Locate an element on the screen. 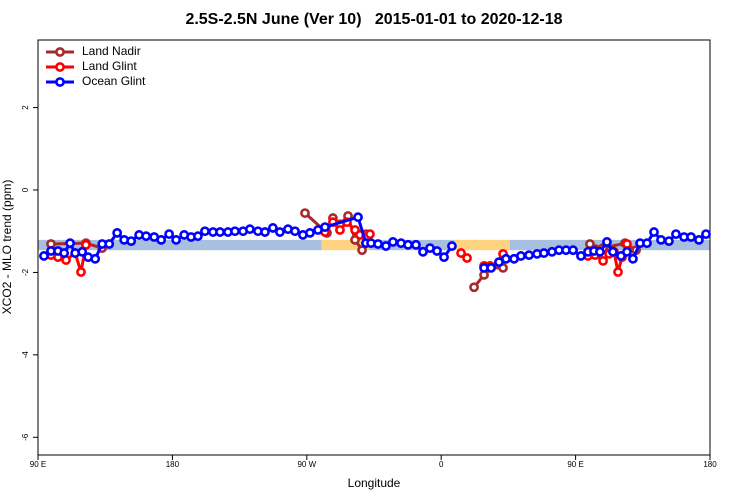 This screenshot has height=500, width=750. x-axis-label: Longitude is located at coordinates (374, 483).